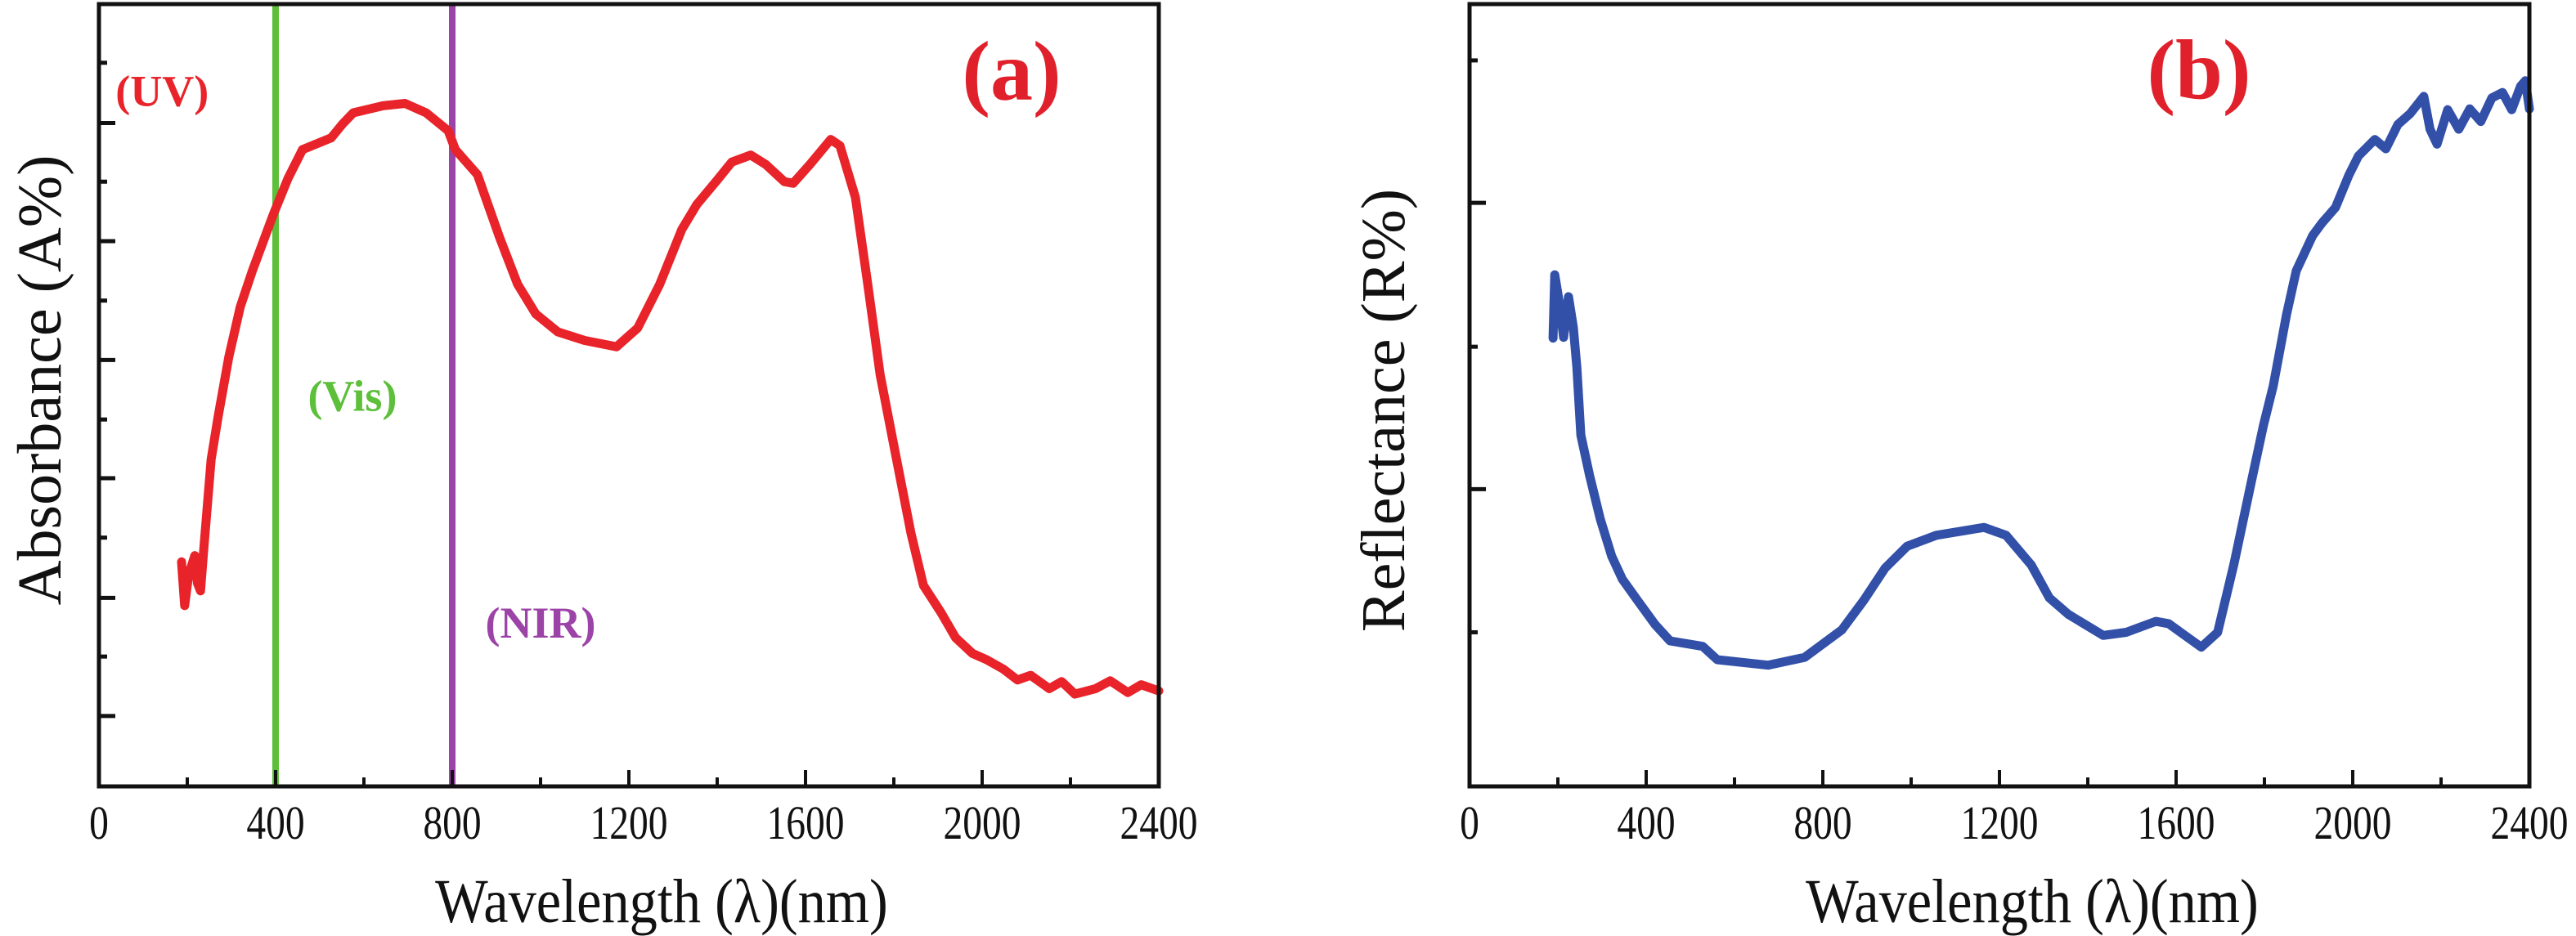 This screenshot has height=936, width=2576. I want to click on y-axis-title: Absorbance (A%), so click(40, 380).